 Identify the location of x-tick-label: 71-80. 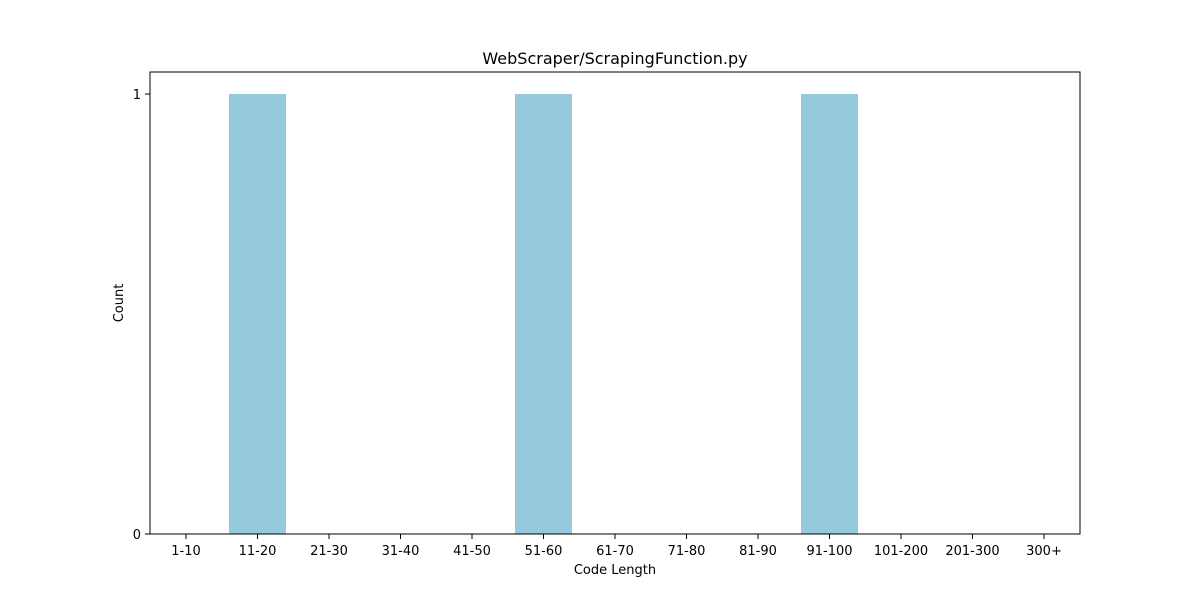
(687, 551).